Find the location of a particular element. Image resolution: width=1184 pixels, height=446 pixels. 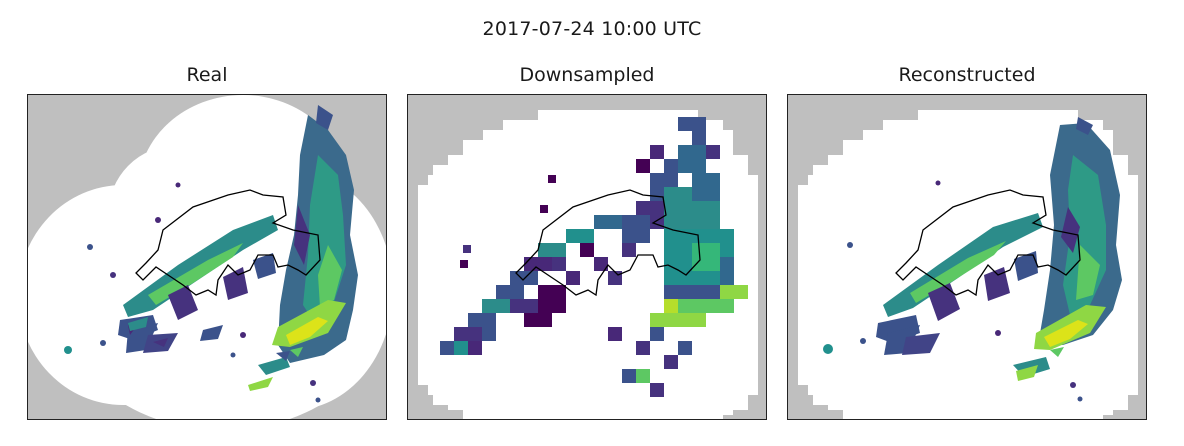

panel-title-reconstructed: Reconstructed is located at coordinates (967, 75).